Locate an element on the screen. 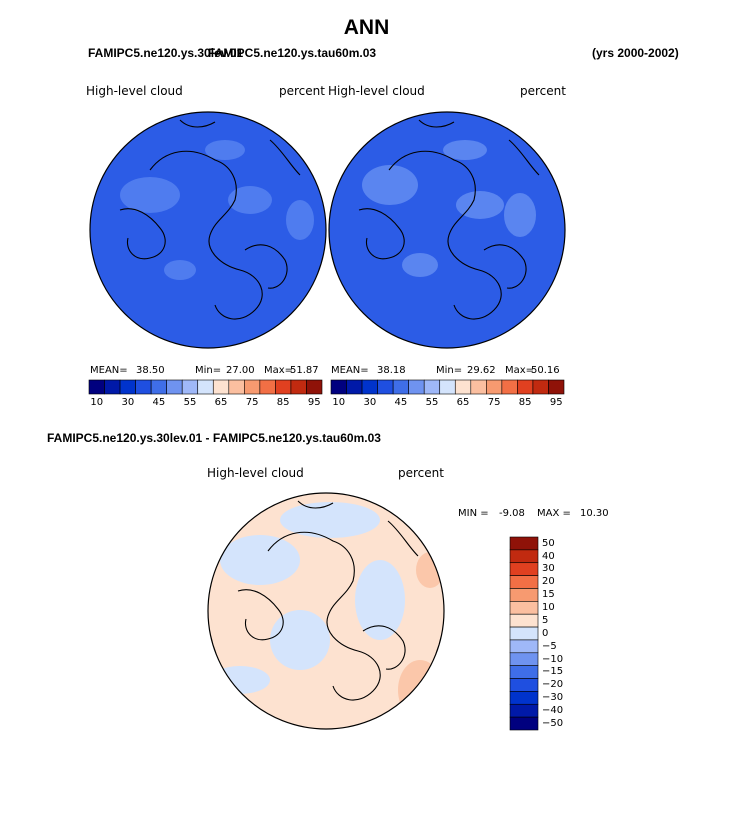 This screenshot has height=824, width=733. panel1-disk is located at coordinates (208, 230).